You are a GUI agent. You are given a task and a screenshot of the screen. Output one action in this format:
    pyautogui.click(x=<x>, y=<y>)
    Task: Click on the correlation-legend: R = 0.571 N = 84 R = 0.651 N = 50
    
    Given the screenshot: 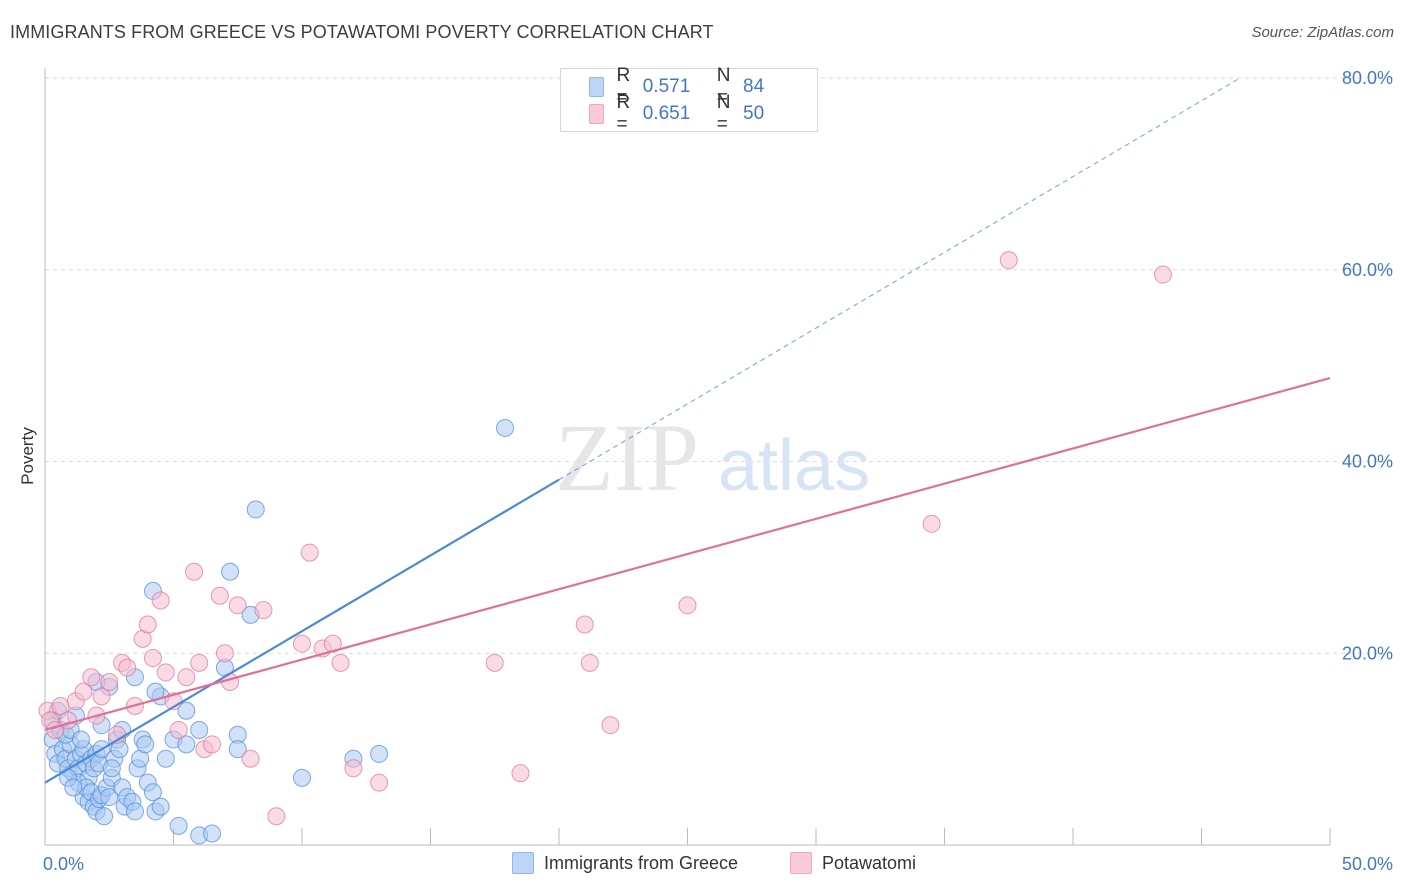 What is the action you would take?
    pyautogui.click(x=689, y=100)
    